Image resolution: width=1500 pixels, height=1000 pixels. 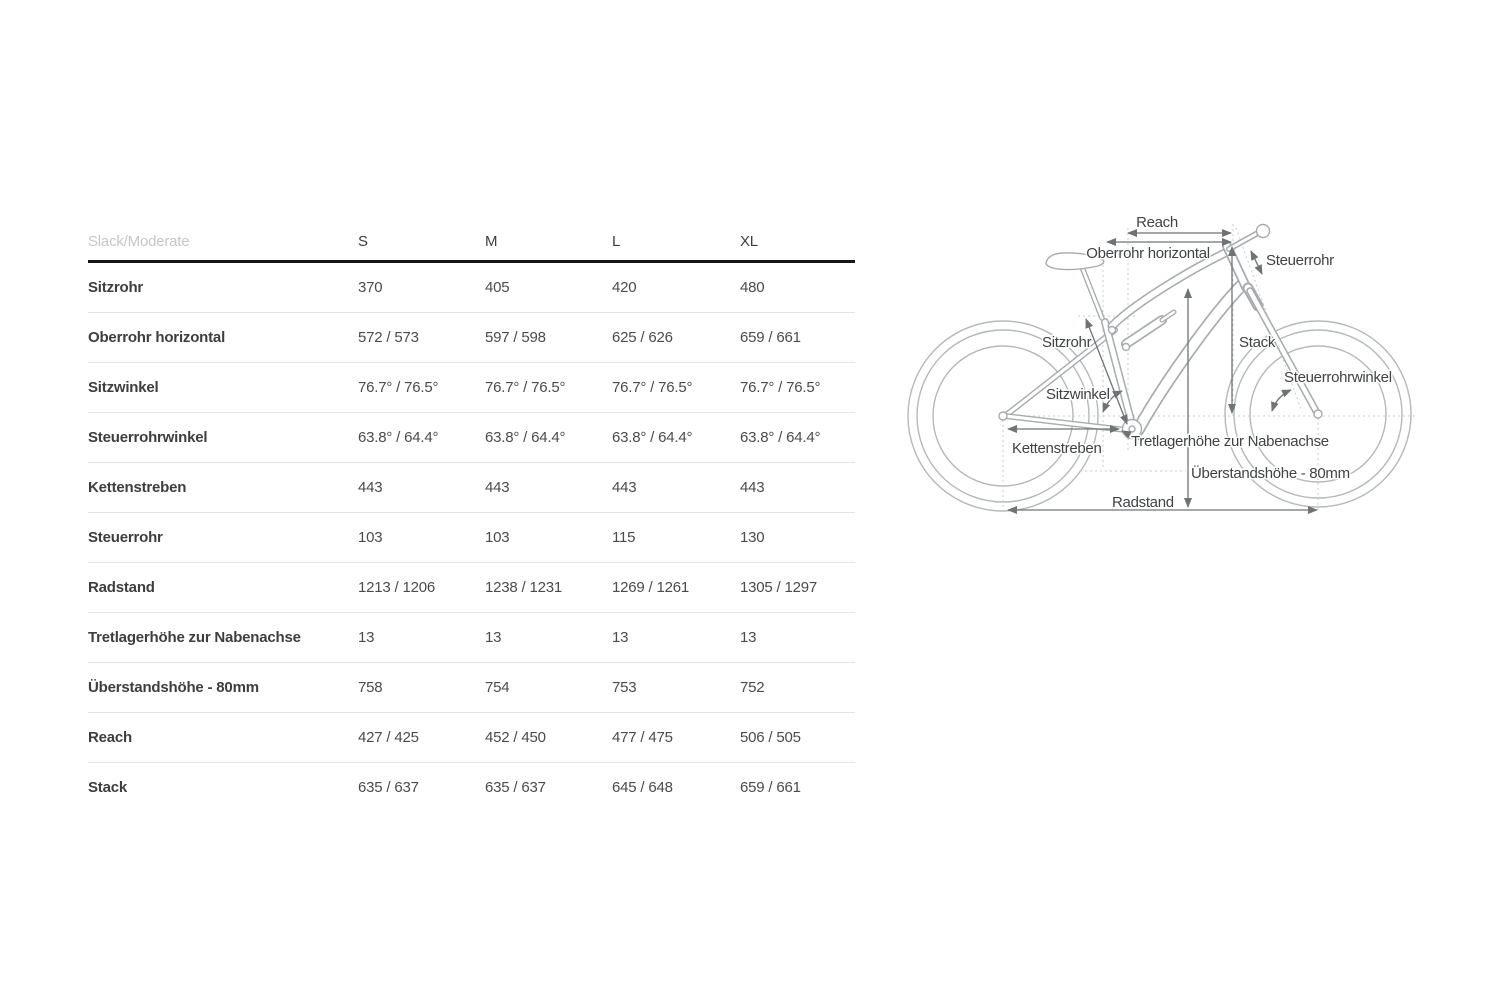 What do you see at coordinates (471, 242) in the screenshot?
I see `table-header-row: Slack/Moderate S M L XL` at bounding box center [471, 242].